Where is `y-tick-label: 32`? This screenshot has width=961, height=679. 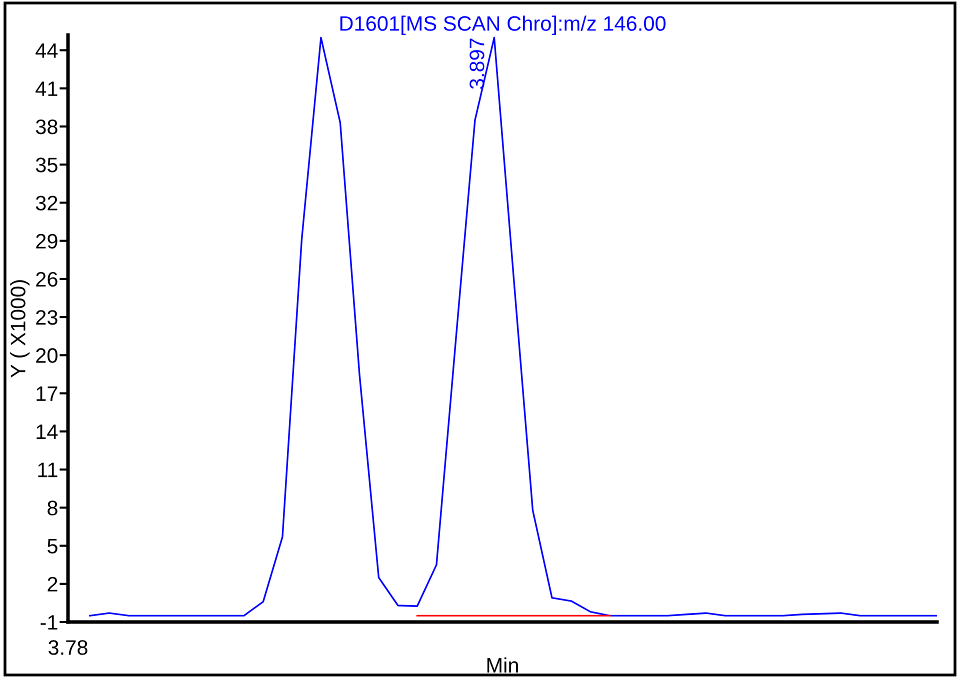 y-tick-label: 32 is located at coordinates (47, 203).